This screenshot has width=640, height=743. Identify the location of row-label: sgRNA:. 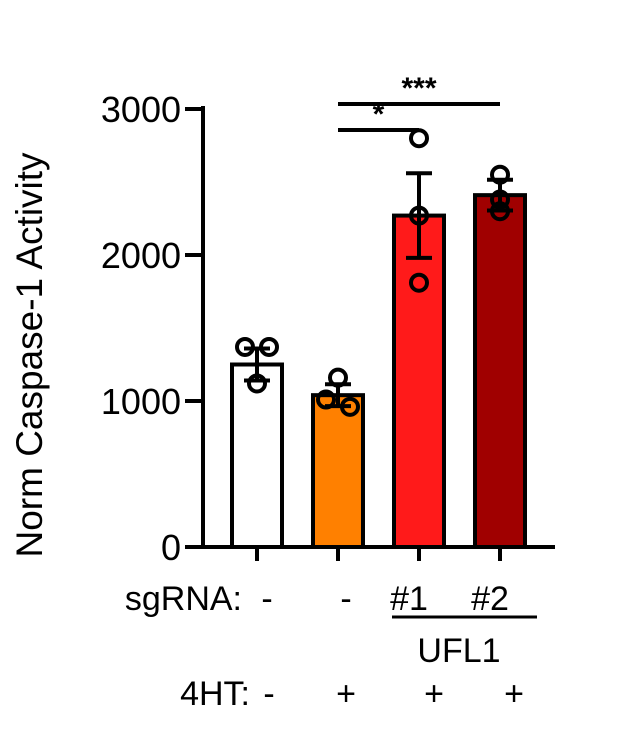
(183, 599).